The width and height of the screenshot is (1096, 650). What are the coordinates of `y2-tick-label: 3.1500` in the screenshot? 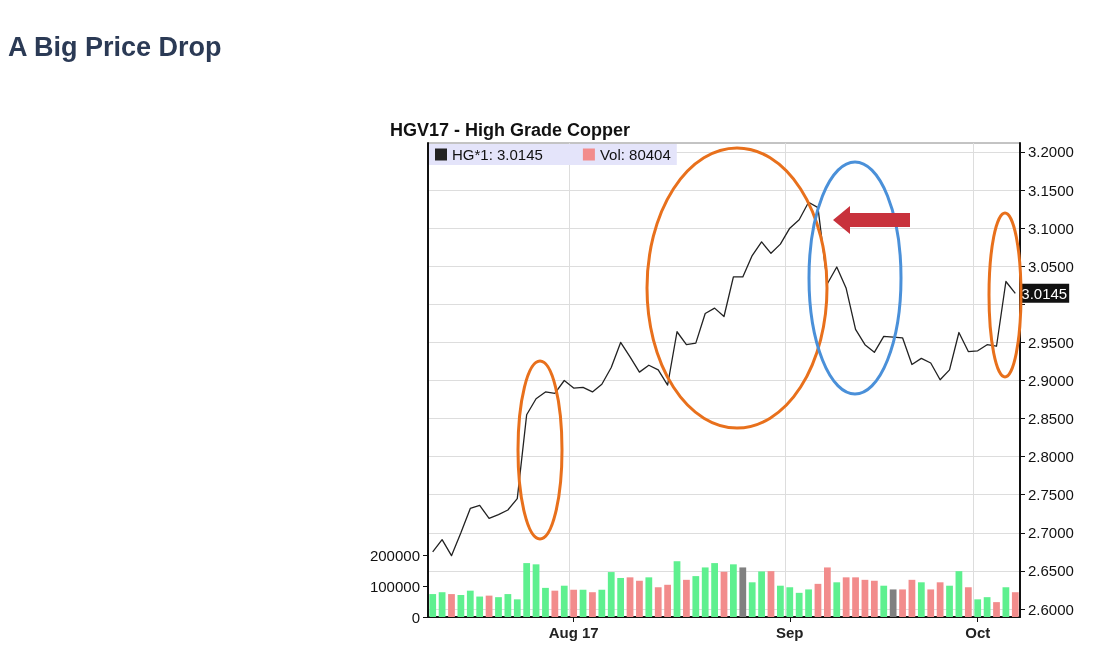 It's located at (1051, 190).